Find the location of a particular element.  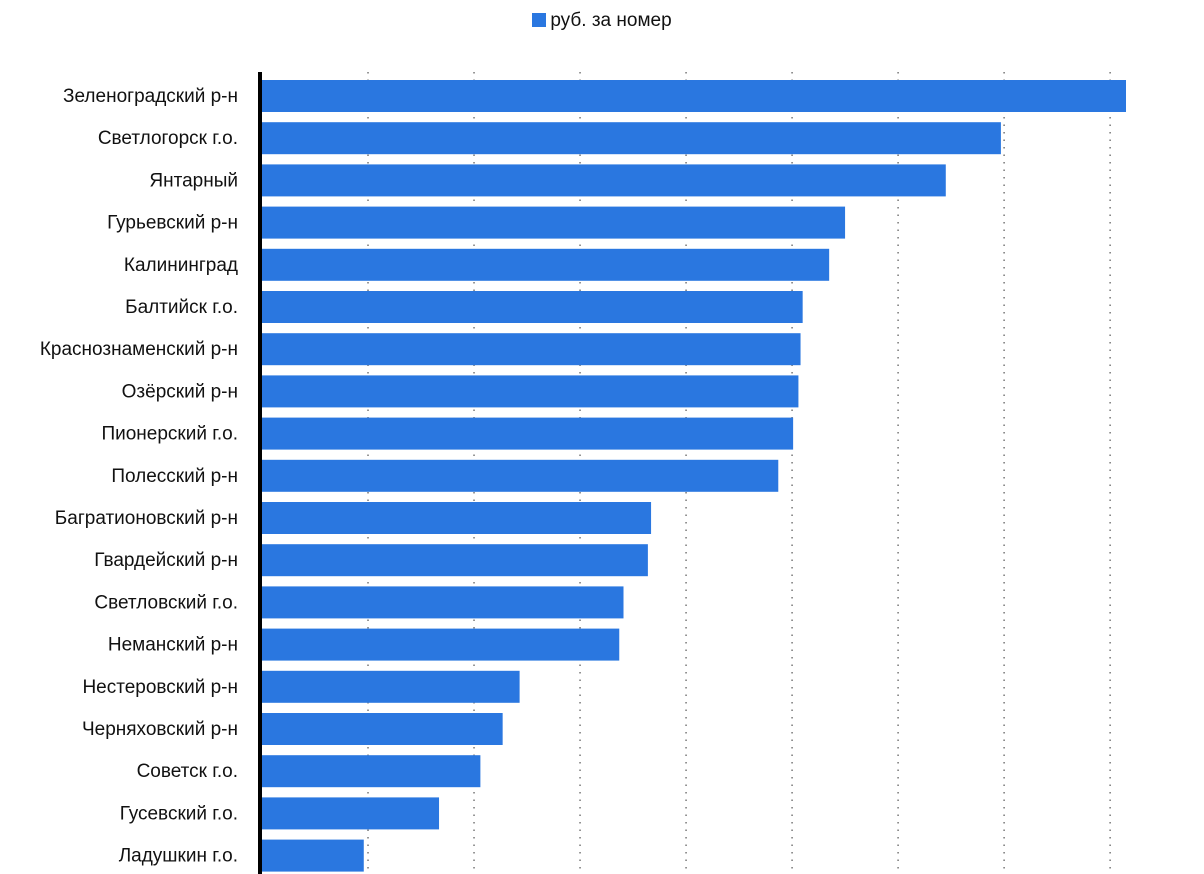

category-label: Гусевский г.о. is located at coordinates (179, 813).